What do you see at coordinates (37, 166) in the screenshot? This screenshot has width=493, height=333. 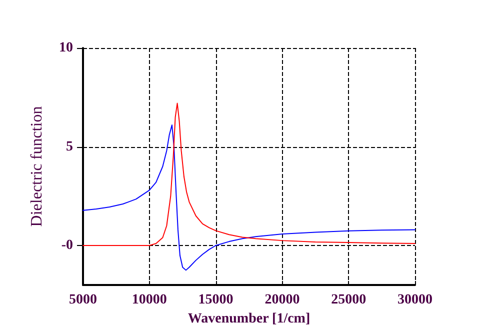 I see `y-axis-title: Dielectric function` at bounding box center [37, 166].